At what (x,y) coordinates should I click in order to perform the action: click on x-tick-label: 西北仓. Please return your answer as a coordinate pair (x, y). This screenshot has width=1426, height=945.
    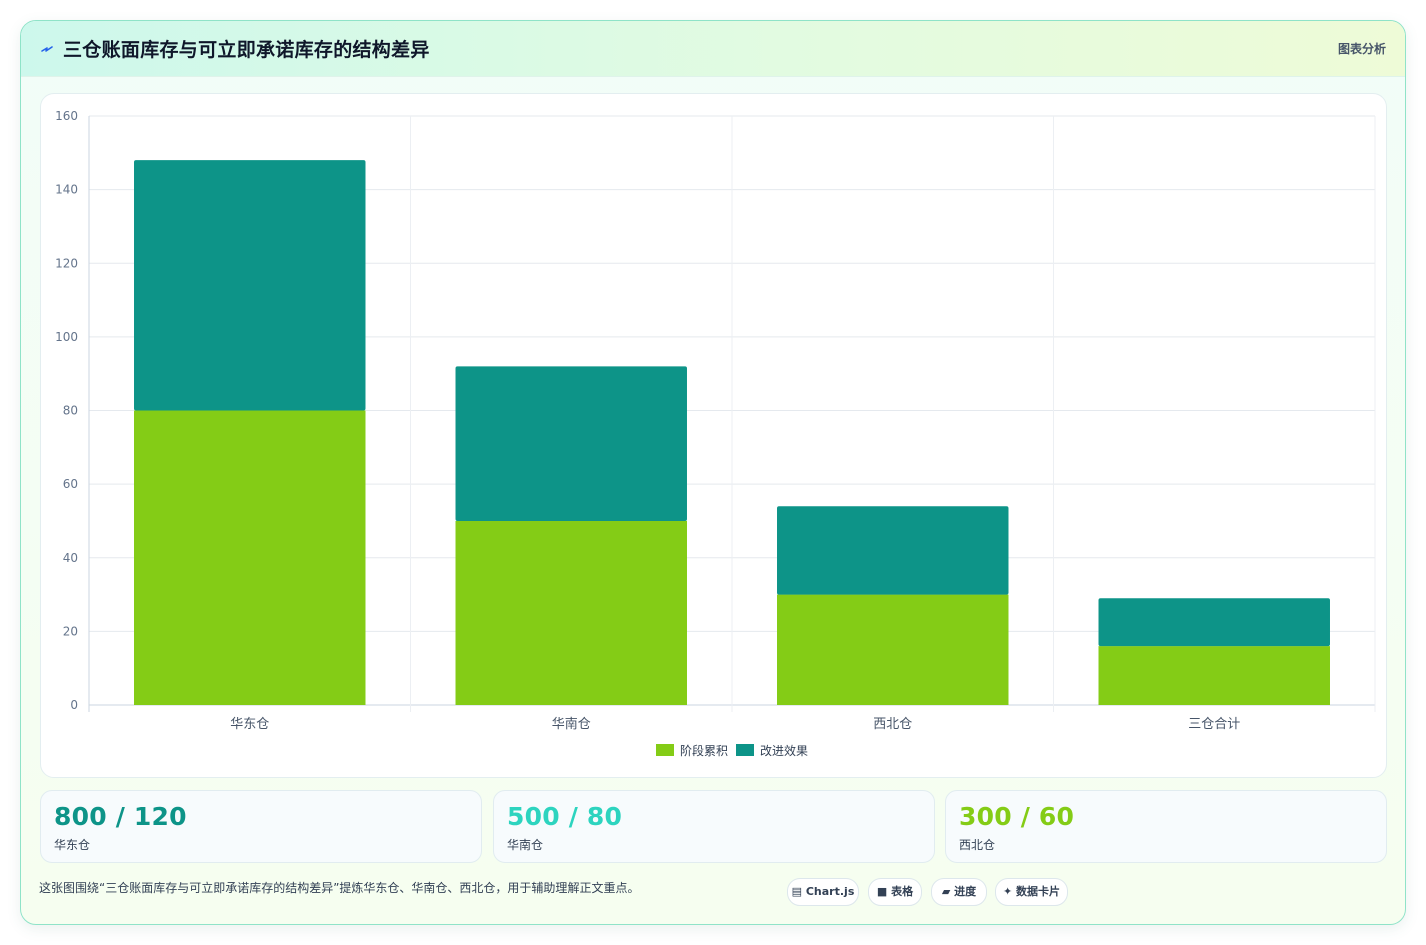
    Looking at the image, I should click on (892, 724).